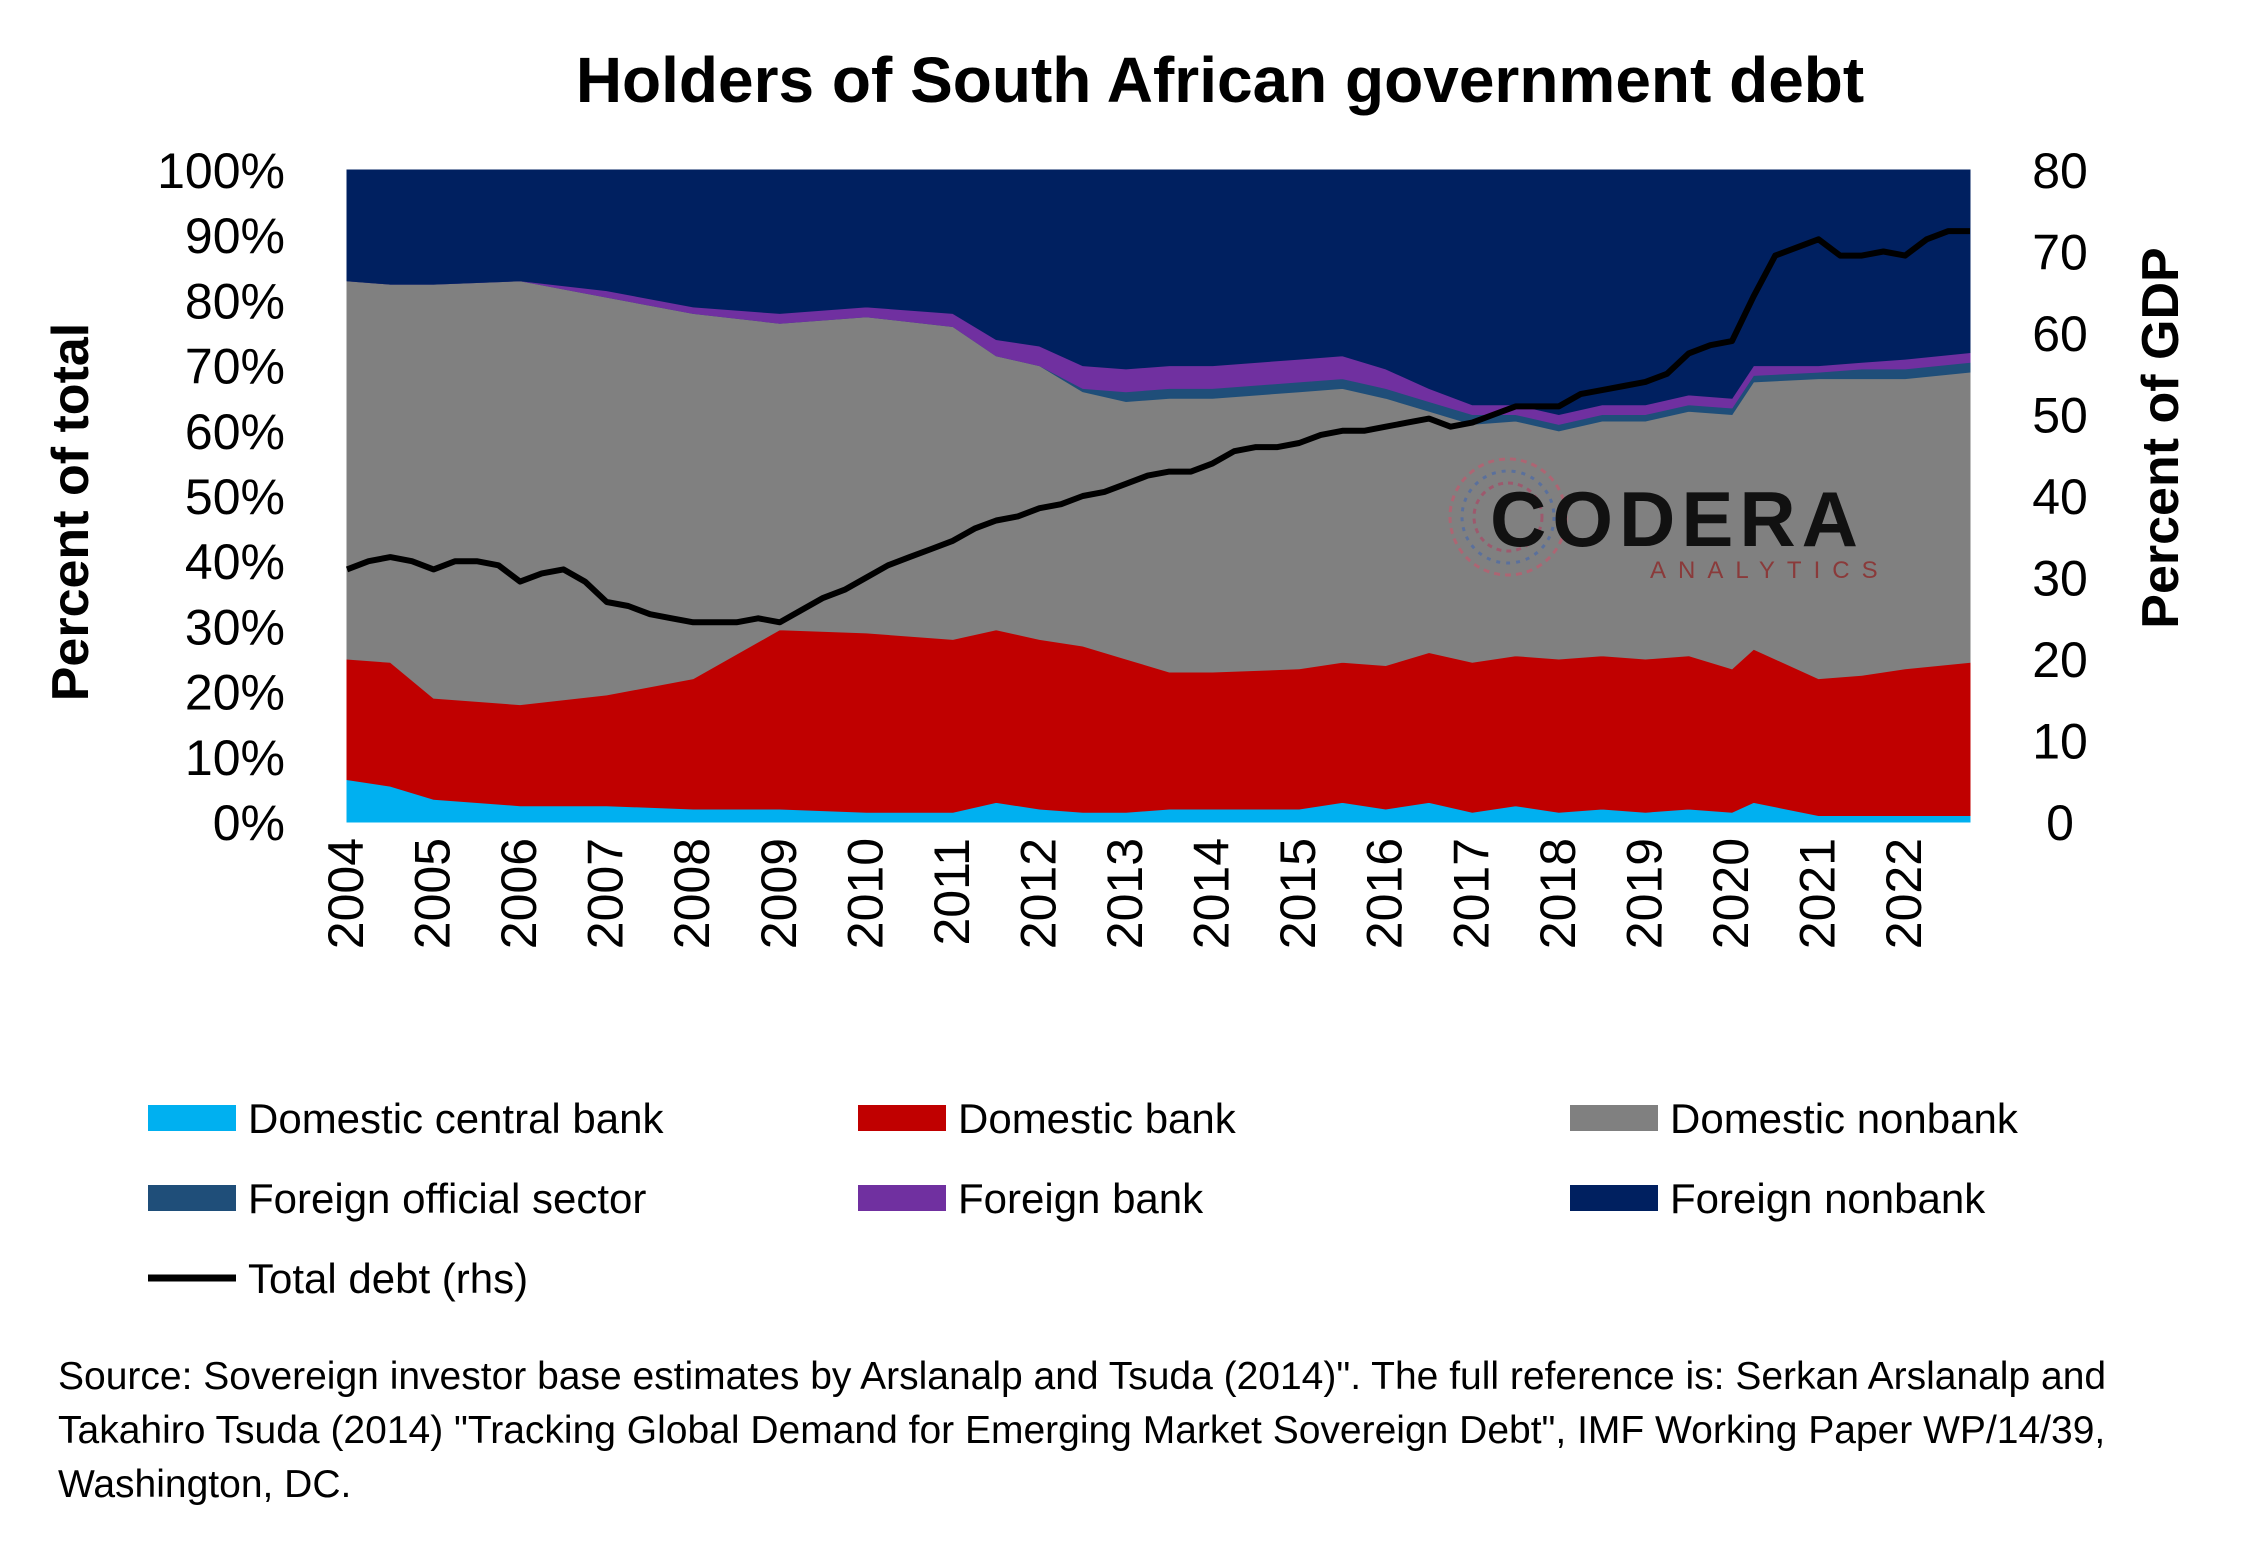  I want to click on legend-item-domestic-bank: Domestic bank, so click(1047, 1118).